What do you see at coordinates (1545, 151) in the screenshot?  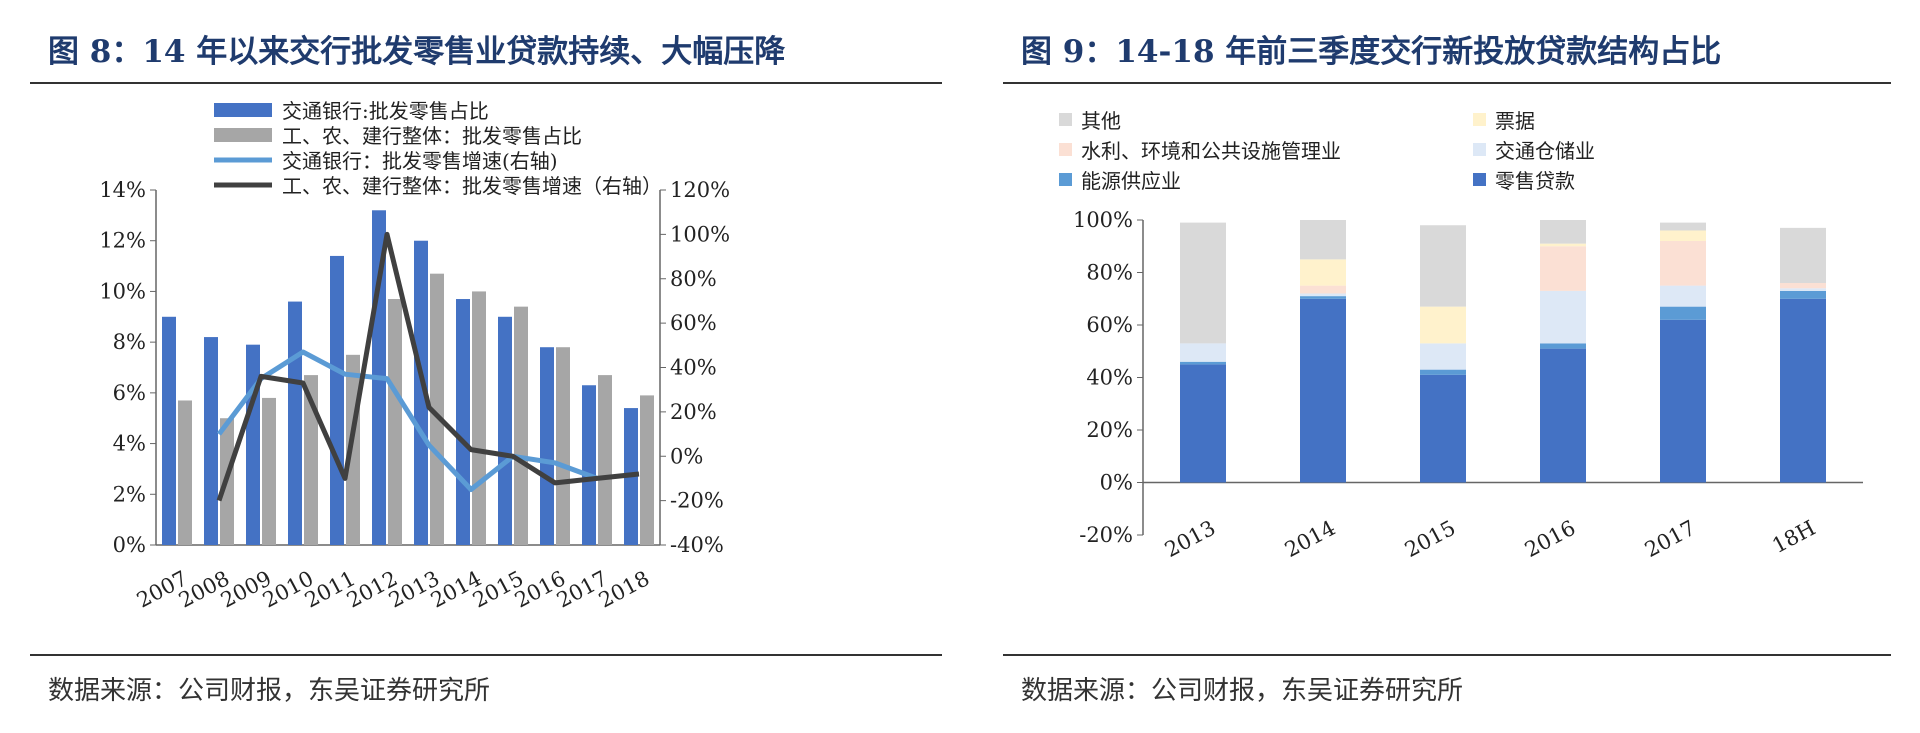 I see `legend-label-2: 交通仓储业` at bounding box center [1545, 151].